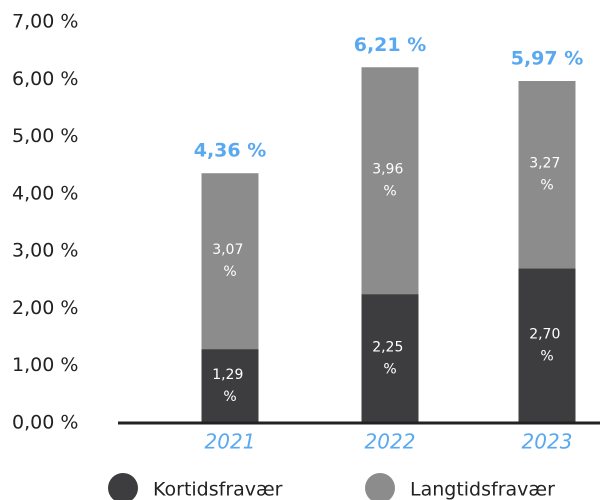  What do you see at coordinates (218, 489) in the screenshot?
I see `legend-label: Kortidsfravær` at bounding box center [218, 489].